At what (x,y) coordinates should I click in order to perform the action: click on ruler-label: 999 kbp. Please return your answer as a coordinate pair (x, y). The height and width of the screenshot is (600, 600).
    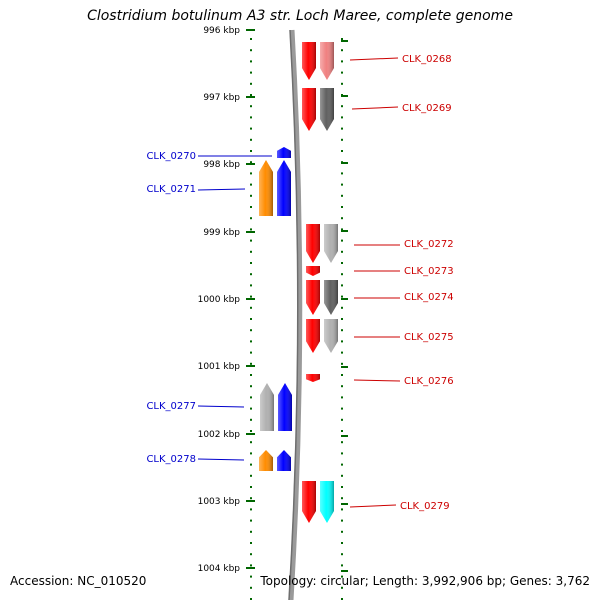
    Looking at the image, I should click on (221, 233).